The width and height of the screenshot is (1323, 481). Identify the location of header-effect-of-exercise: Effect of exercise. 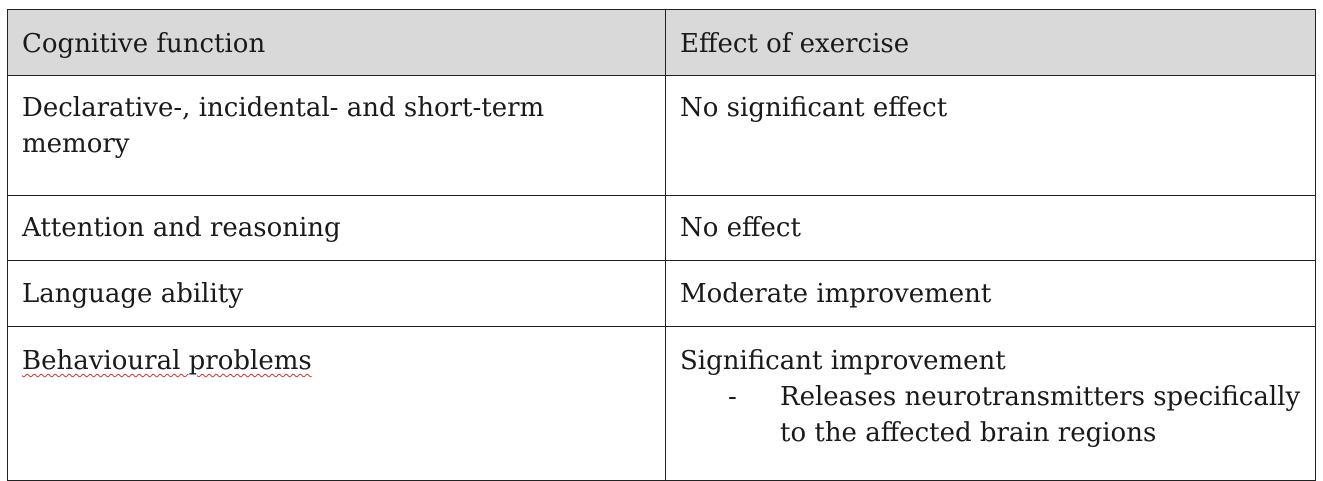
(990, 42).